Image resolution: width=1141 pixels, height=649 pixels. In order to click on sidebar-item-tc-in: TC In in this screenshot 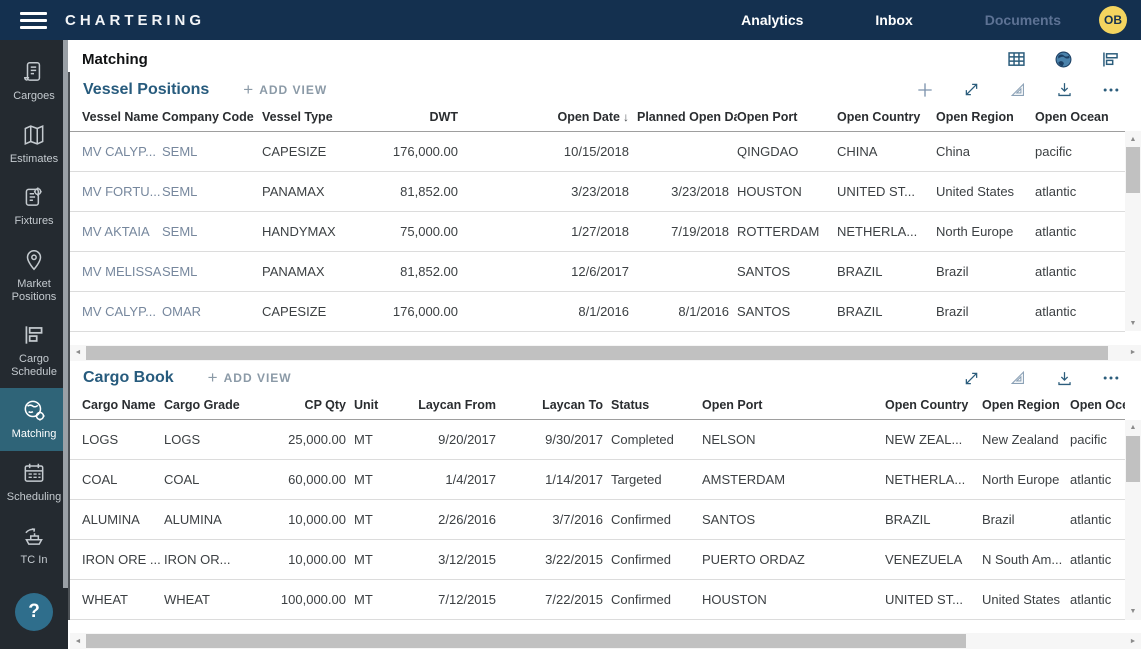, I will do `click(34, 545)`.